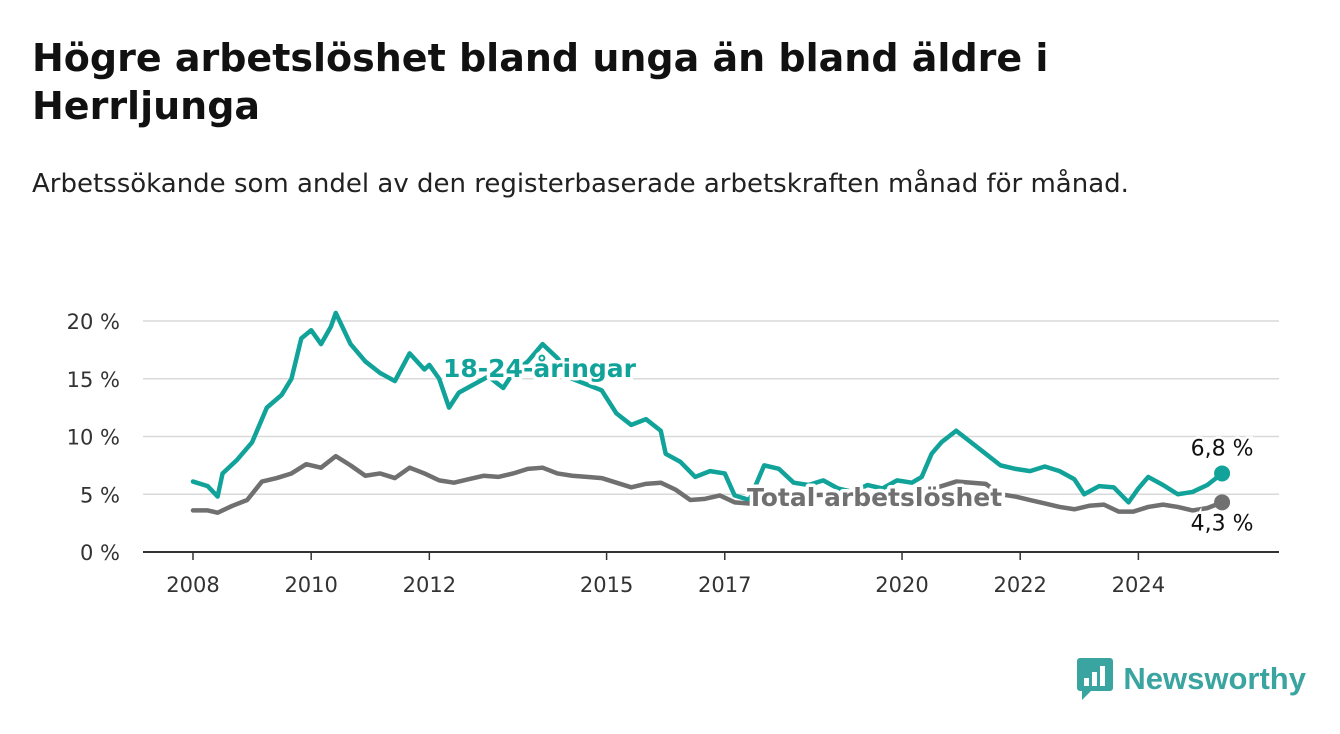 The width and height of the screenshot is (1340, 734). I want to click on x-tick-label: 2022, so click(1019, 585).